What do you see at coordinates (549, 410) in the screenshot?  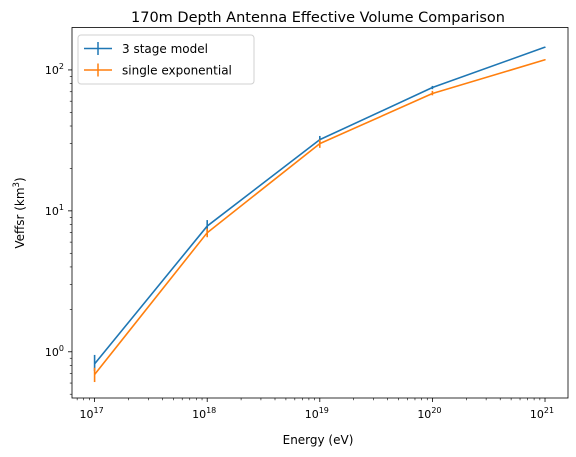 I see `x-tick-label-exp: 21` at bounding box center [549, 410].